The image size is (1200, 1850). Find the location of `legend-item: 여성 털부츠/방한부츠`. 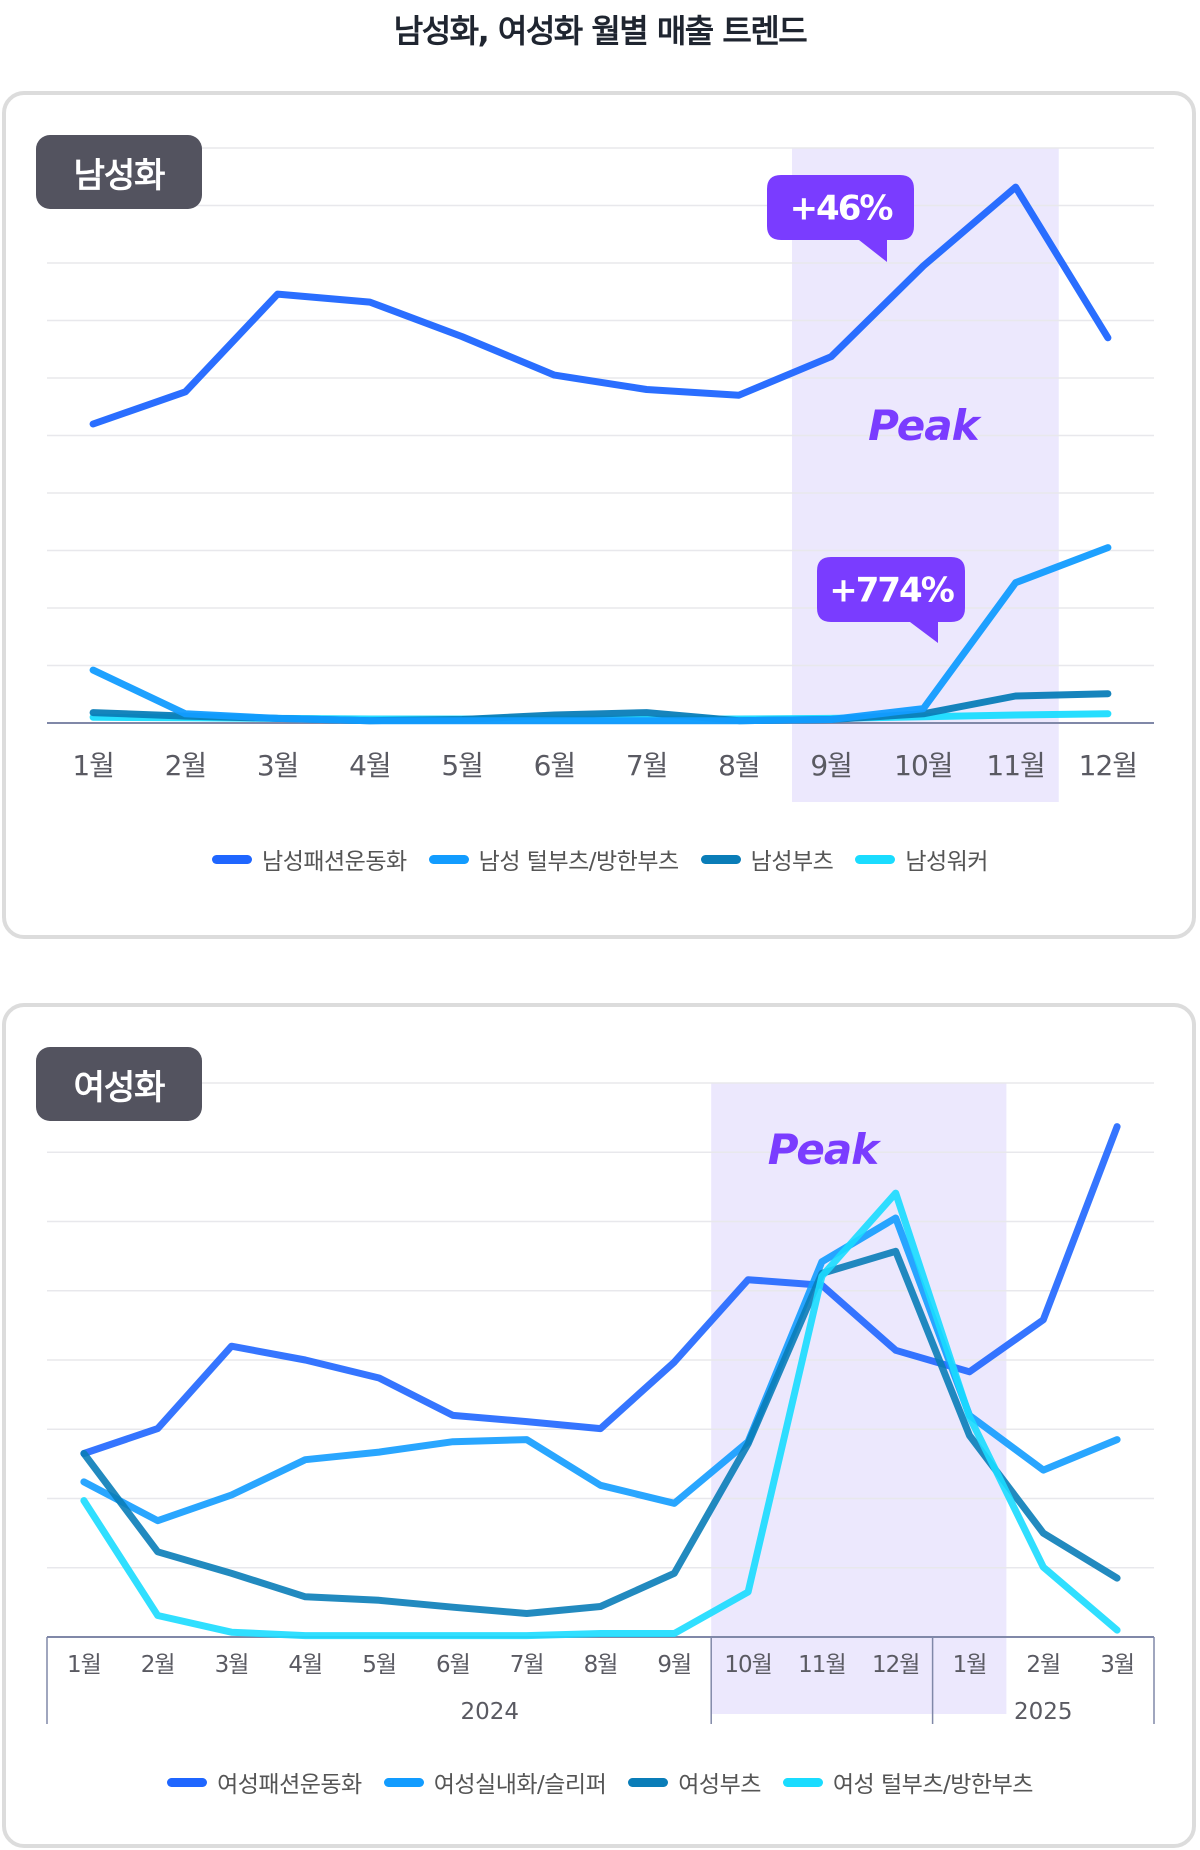

legend-item: 여성 털부츠/방한부츠 is located at coordinates (908, 1782).